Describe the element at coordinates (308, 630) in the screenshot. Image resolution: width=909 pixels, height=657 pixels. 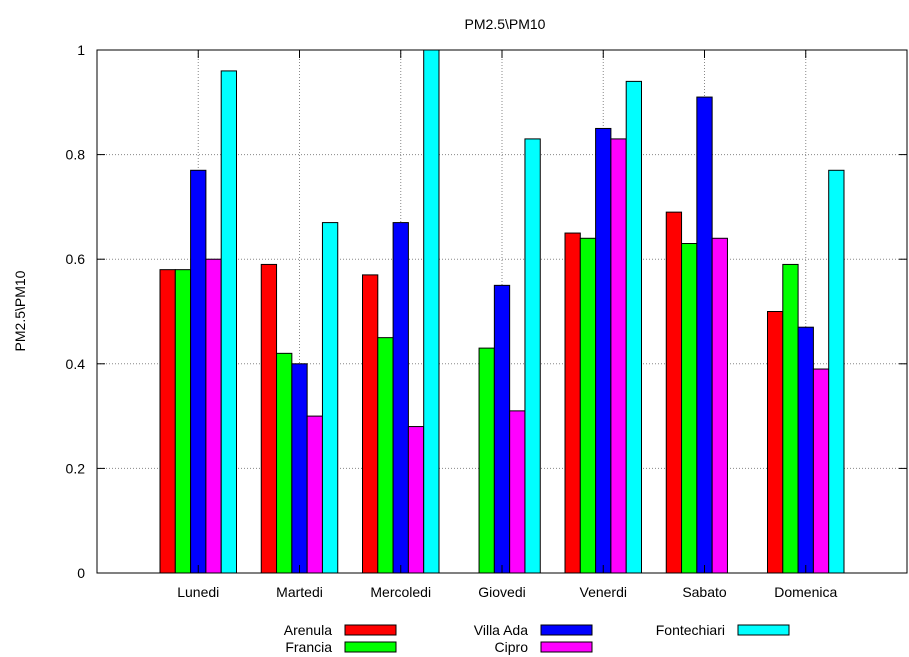
I see `legend-label: Arenula` at that location.